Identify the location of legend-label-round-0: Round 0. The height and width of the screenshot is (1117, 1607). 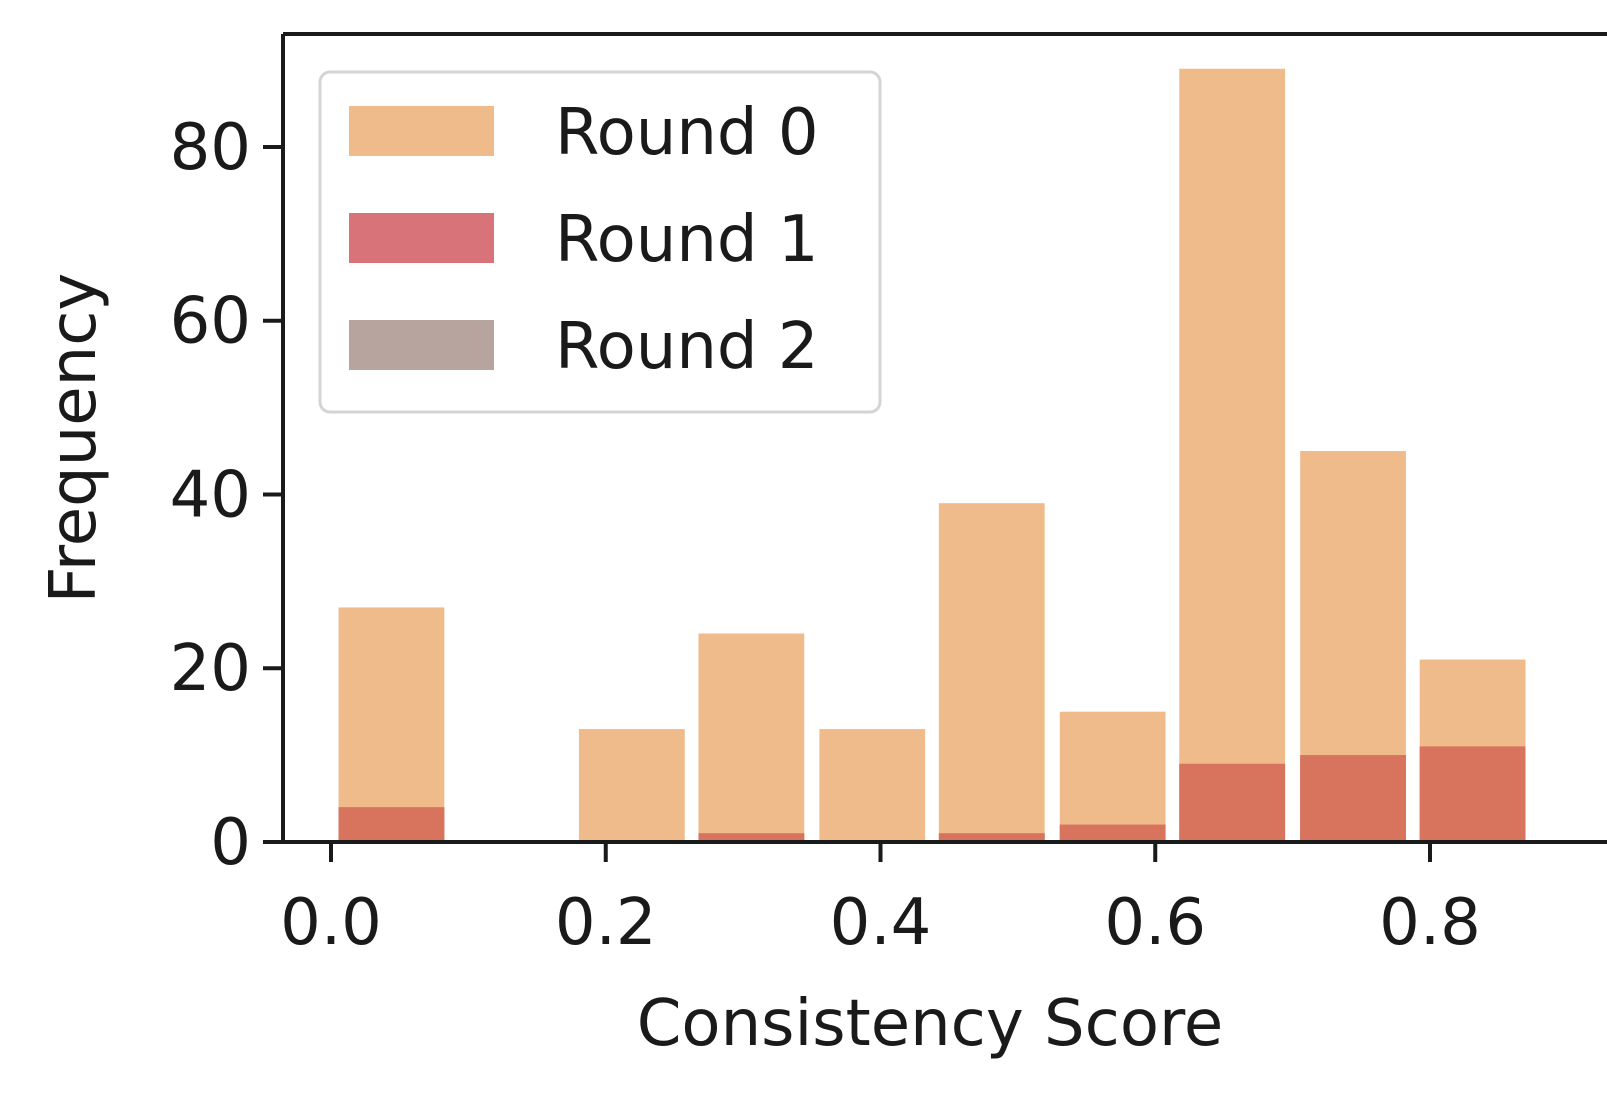
(687, 133).